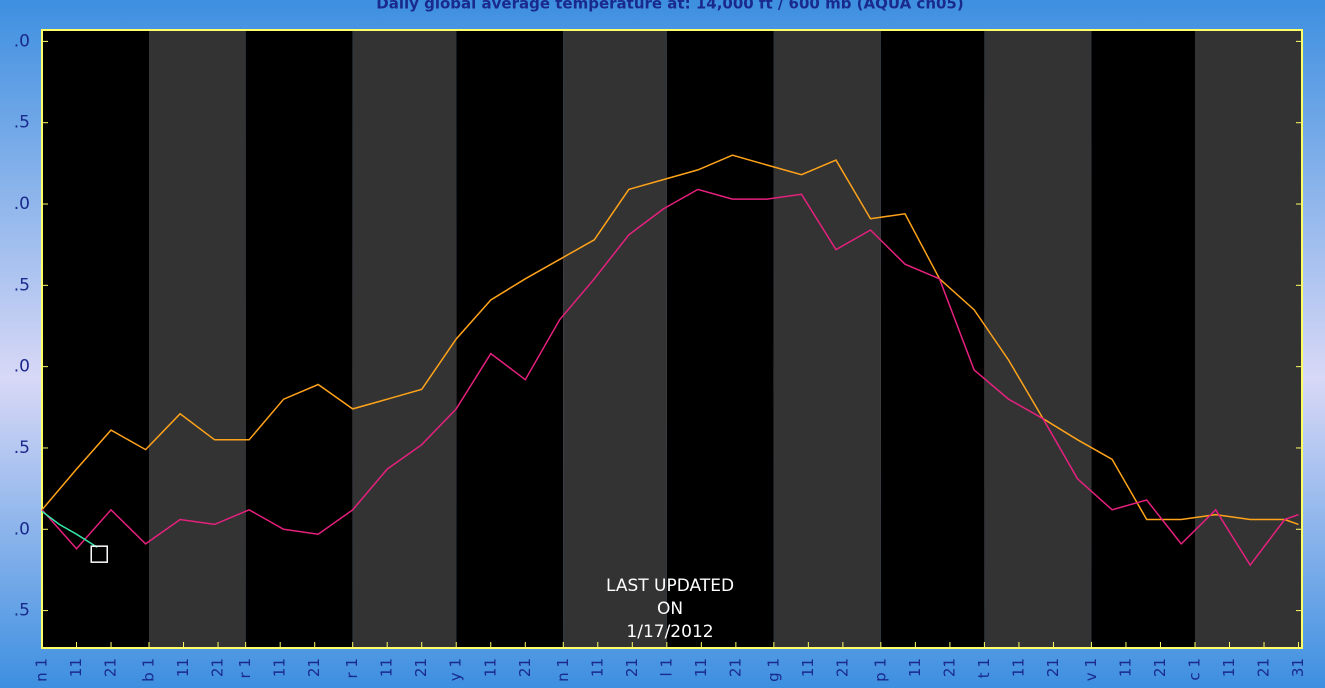 The width and height of the screenshot is (1325, 688). What do you see at coordinates (670, 586) in the screenshot?
I see `annotation: LAST UPDATED` at bounding box center [670, 586].